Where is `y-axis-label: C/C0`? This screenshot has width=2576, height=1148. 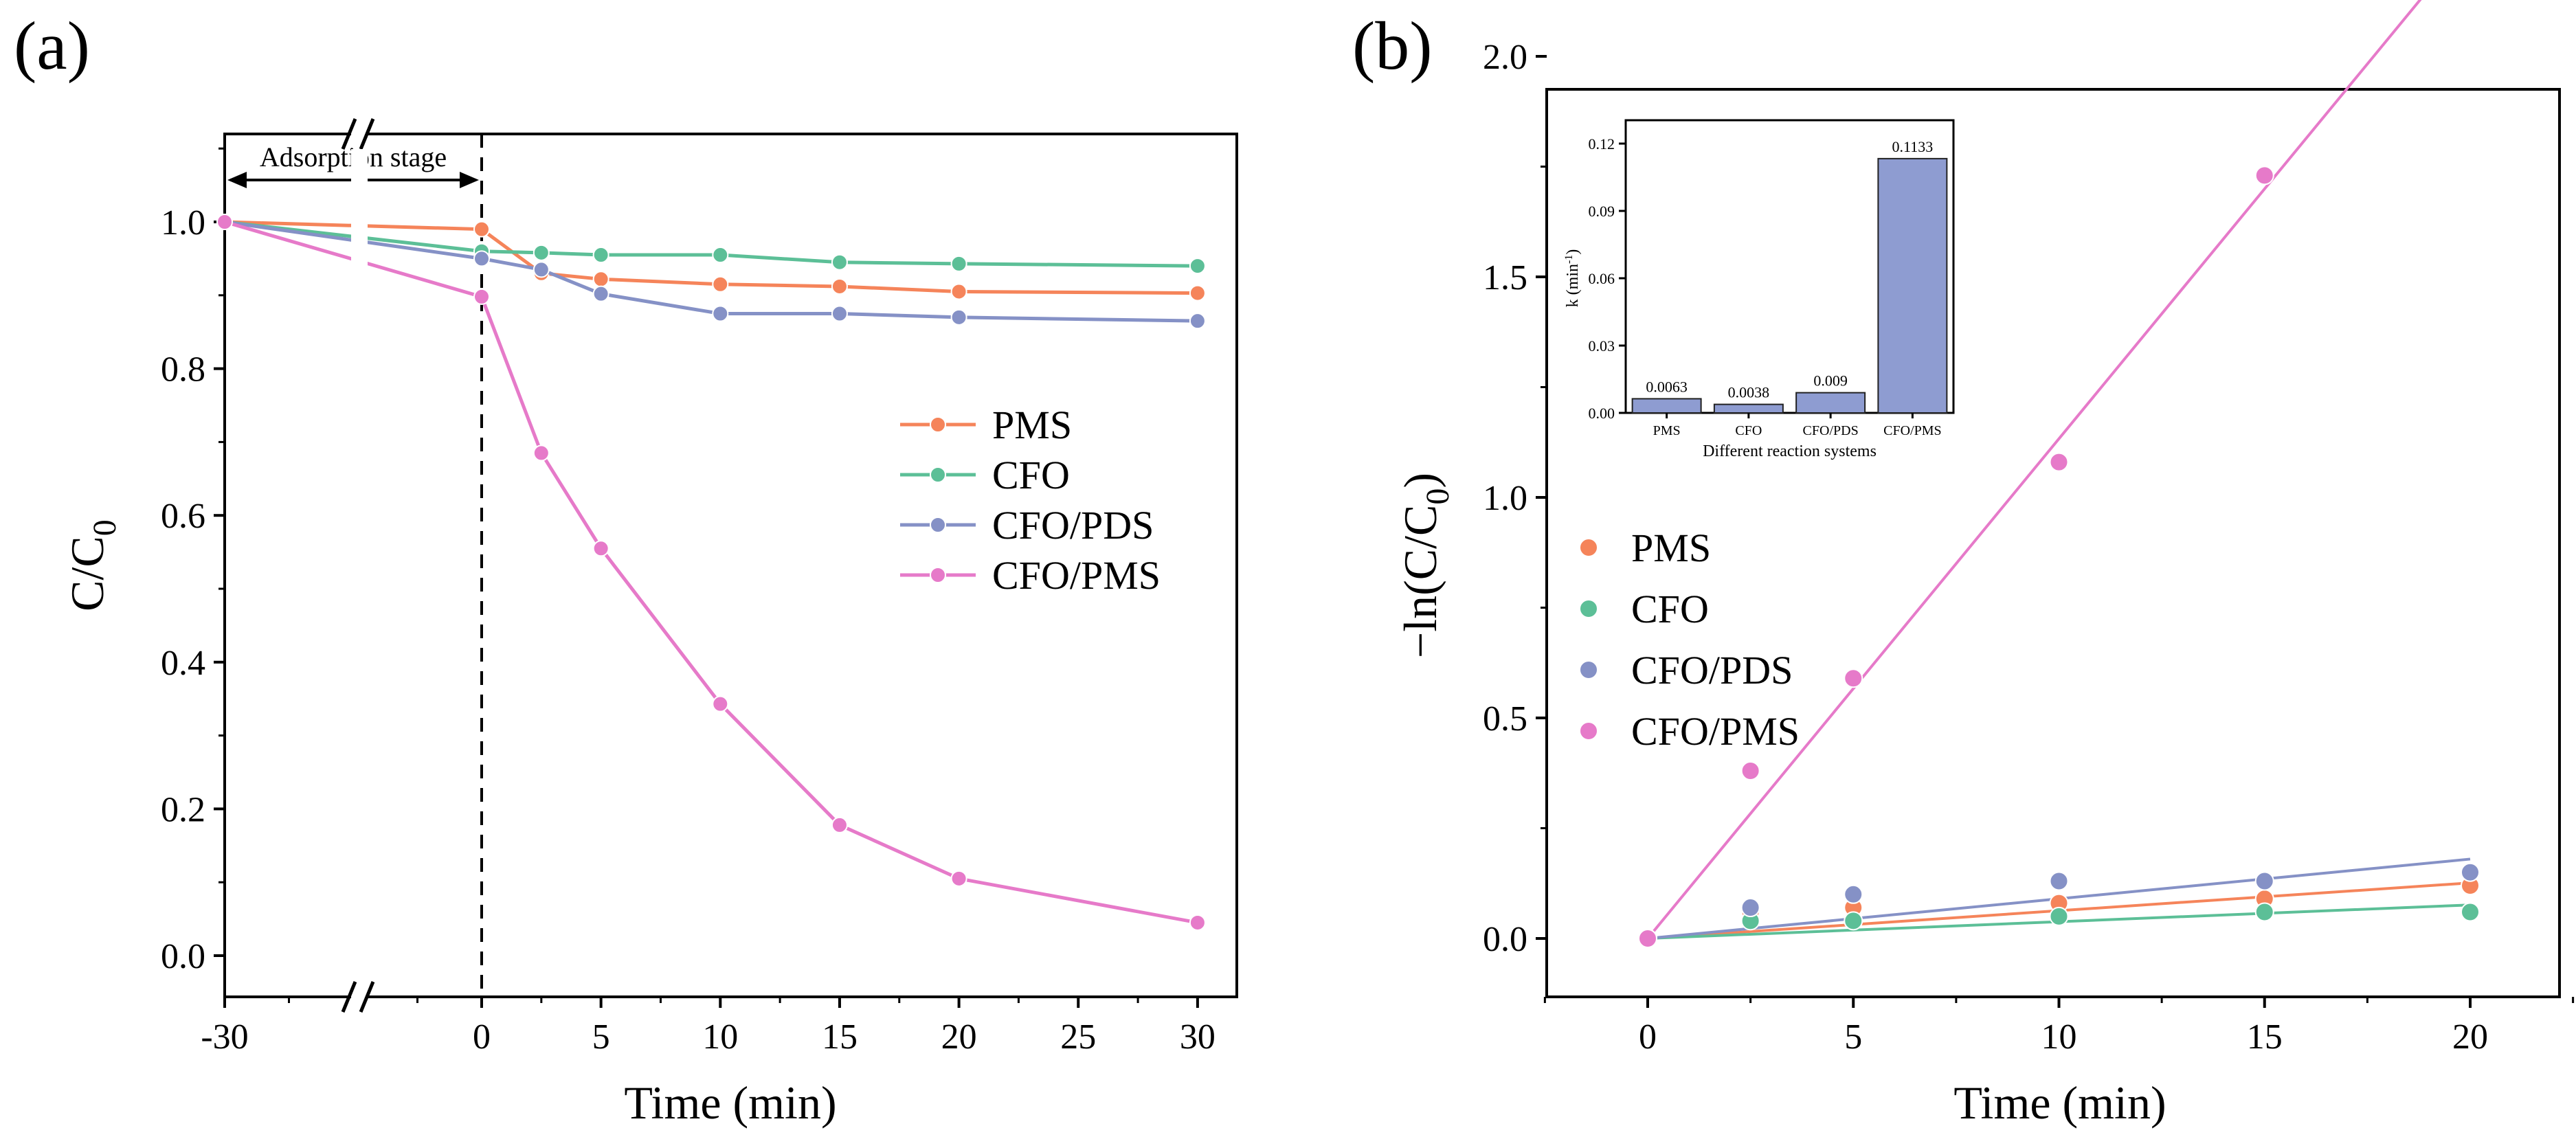
y-axis-label: C/C0 is located at coordinates (92, 565).